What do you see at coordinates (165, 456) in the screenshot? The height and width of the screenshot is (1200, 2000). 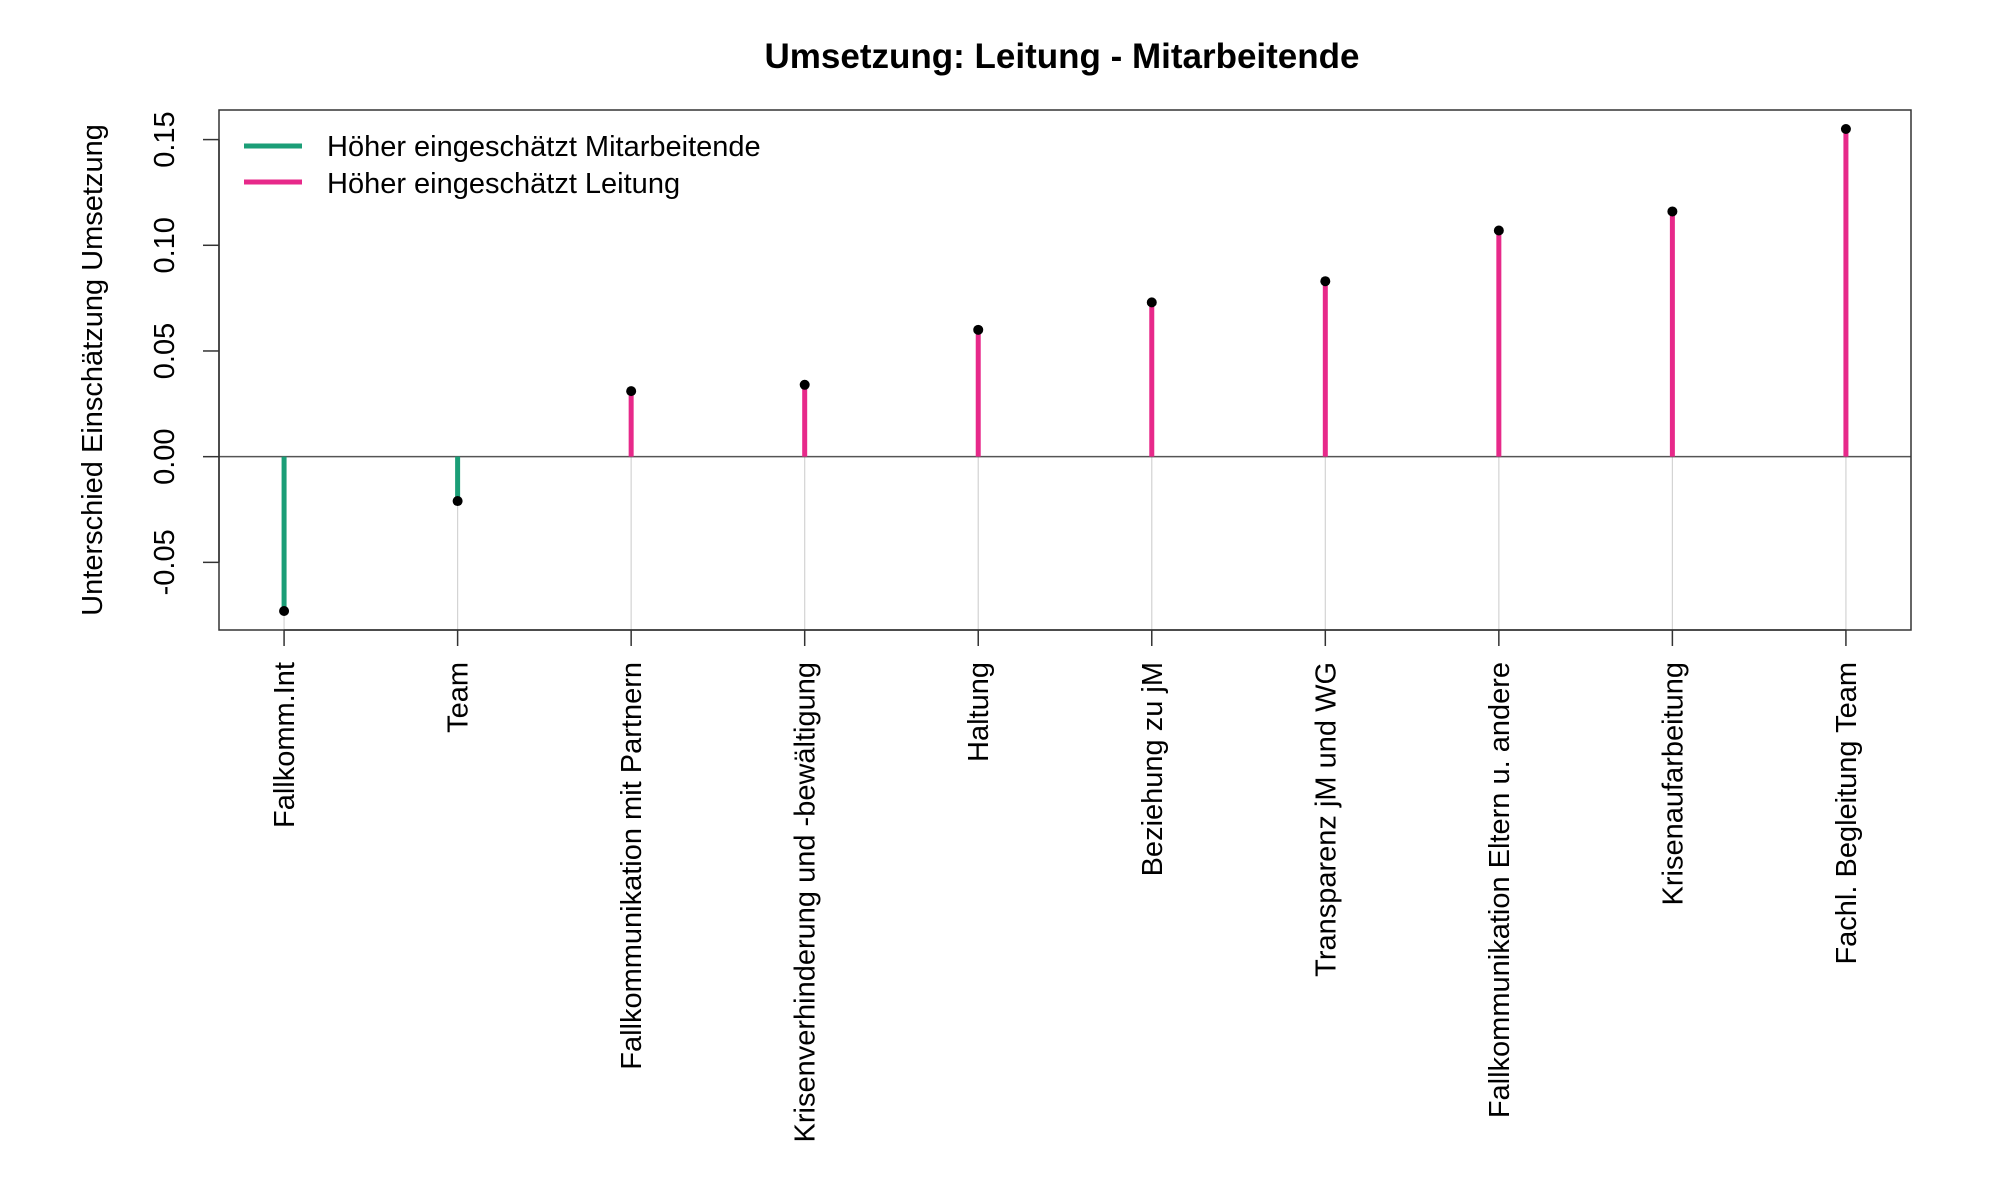 I see `y-tick-label: 0.00` at bounding box center [165, 456].